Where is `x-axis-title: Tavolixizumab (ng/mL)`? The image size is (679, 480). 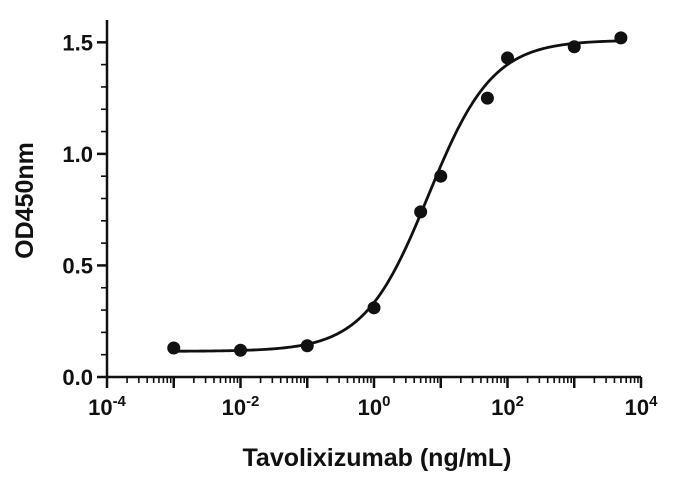
x-axis-title: Tavolixizumab (ng/mL) is located at coordinates (377, 458).